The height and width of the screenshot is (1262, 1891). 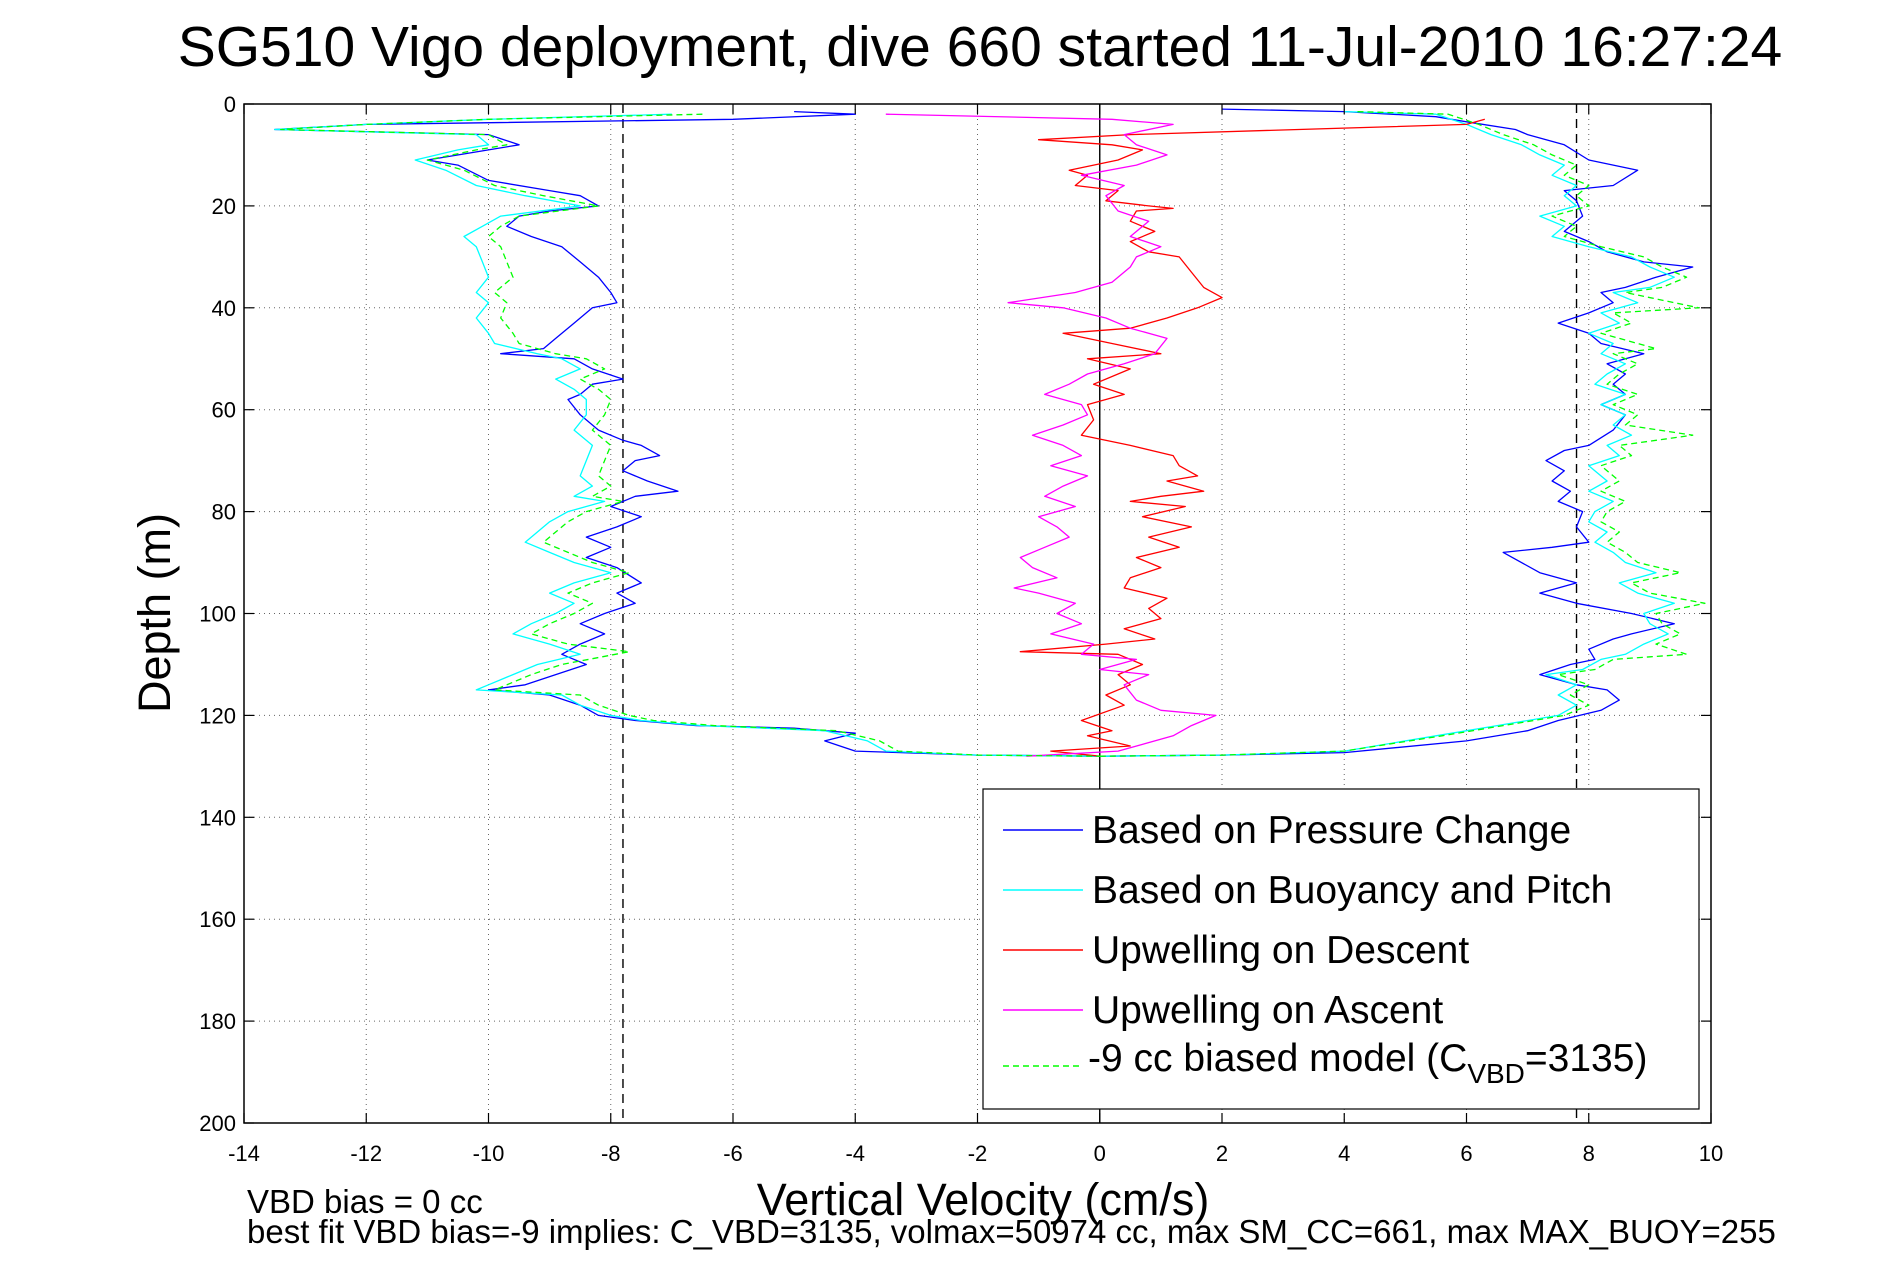 I want to click on x-tick-label: 8, so click(x=1589, y=1153).